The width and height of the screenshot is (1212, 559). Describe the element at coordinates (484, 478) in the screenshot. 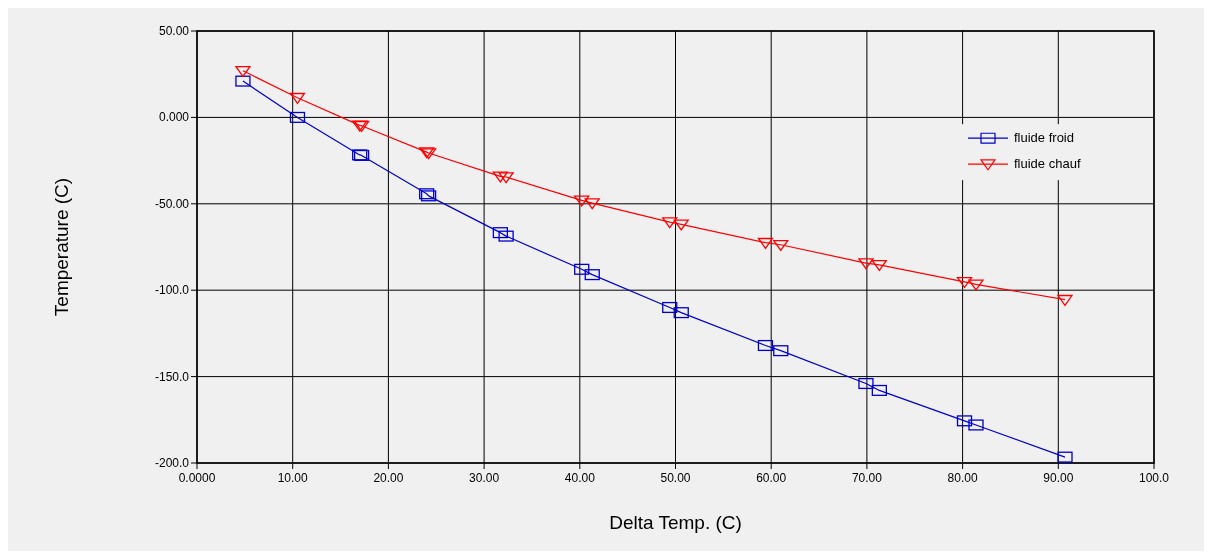

I see `x-tick-label: 30.00` at that location.